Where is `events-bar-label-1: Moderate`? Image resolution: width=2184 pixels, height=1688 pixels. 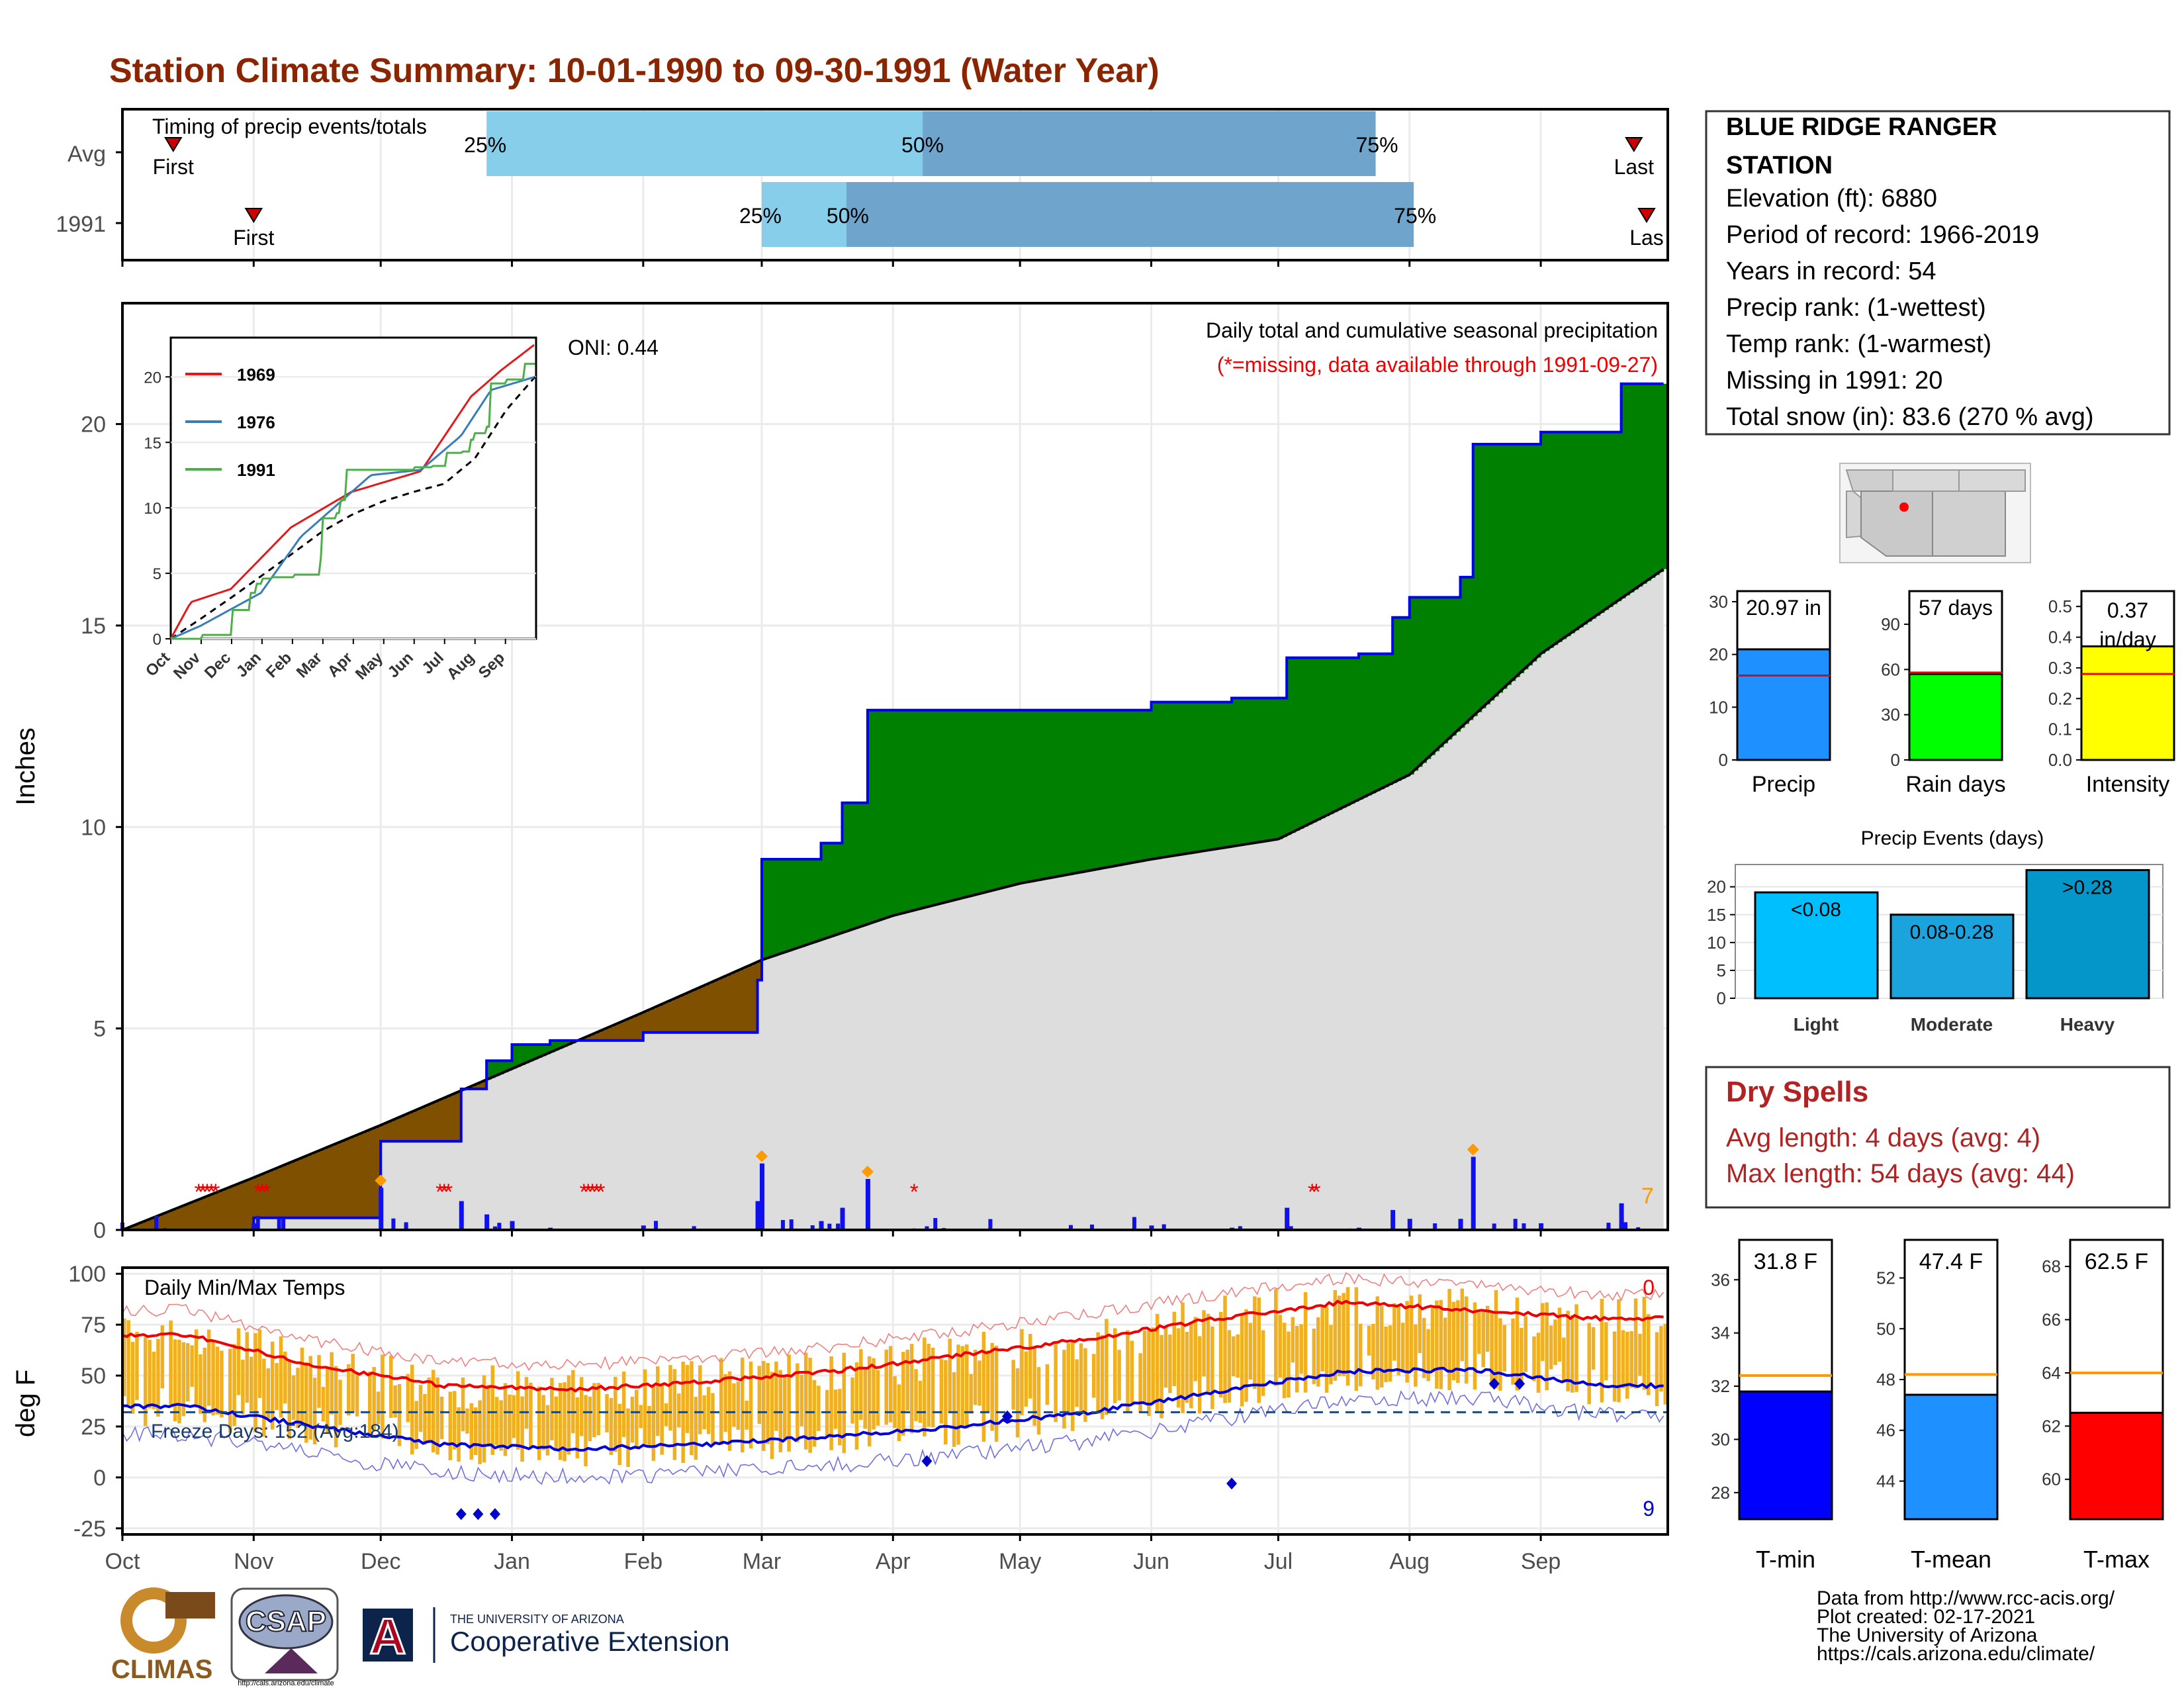
events-bar-label-1: Moderate is located at coordinates (1952, 1024).